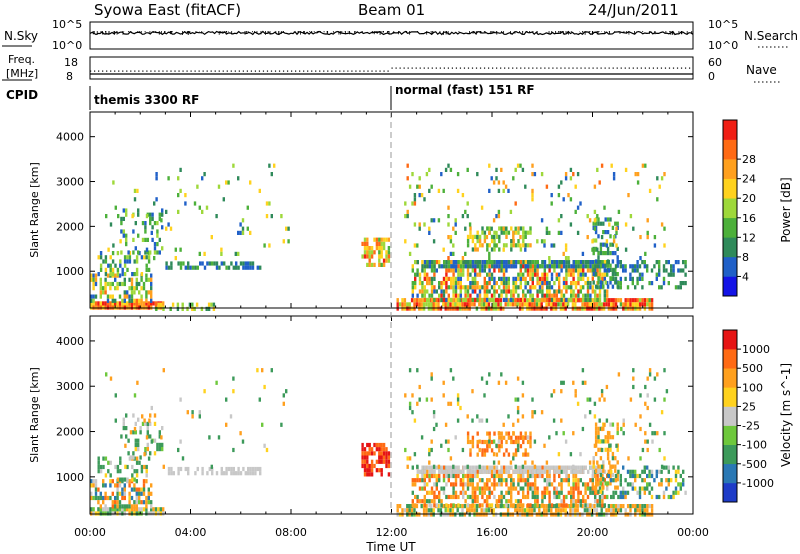  I want to click on x-tick-label: 12:00, so click(392, 532).